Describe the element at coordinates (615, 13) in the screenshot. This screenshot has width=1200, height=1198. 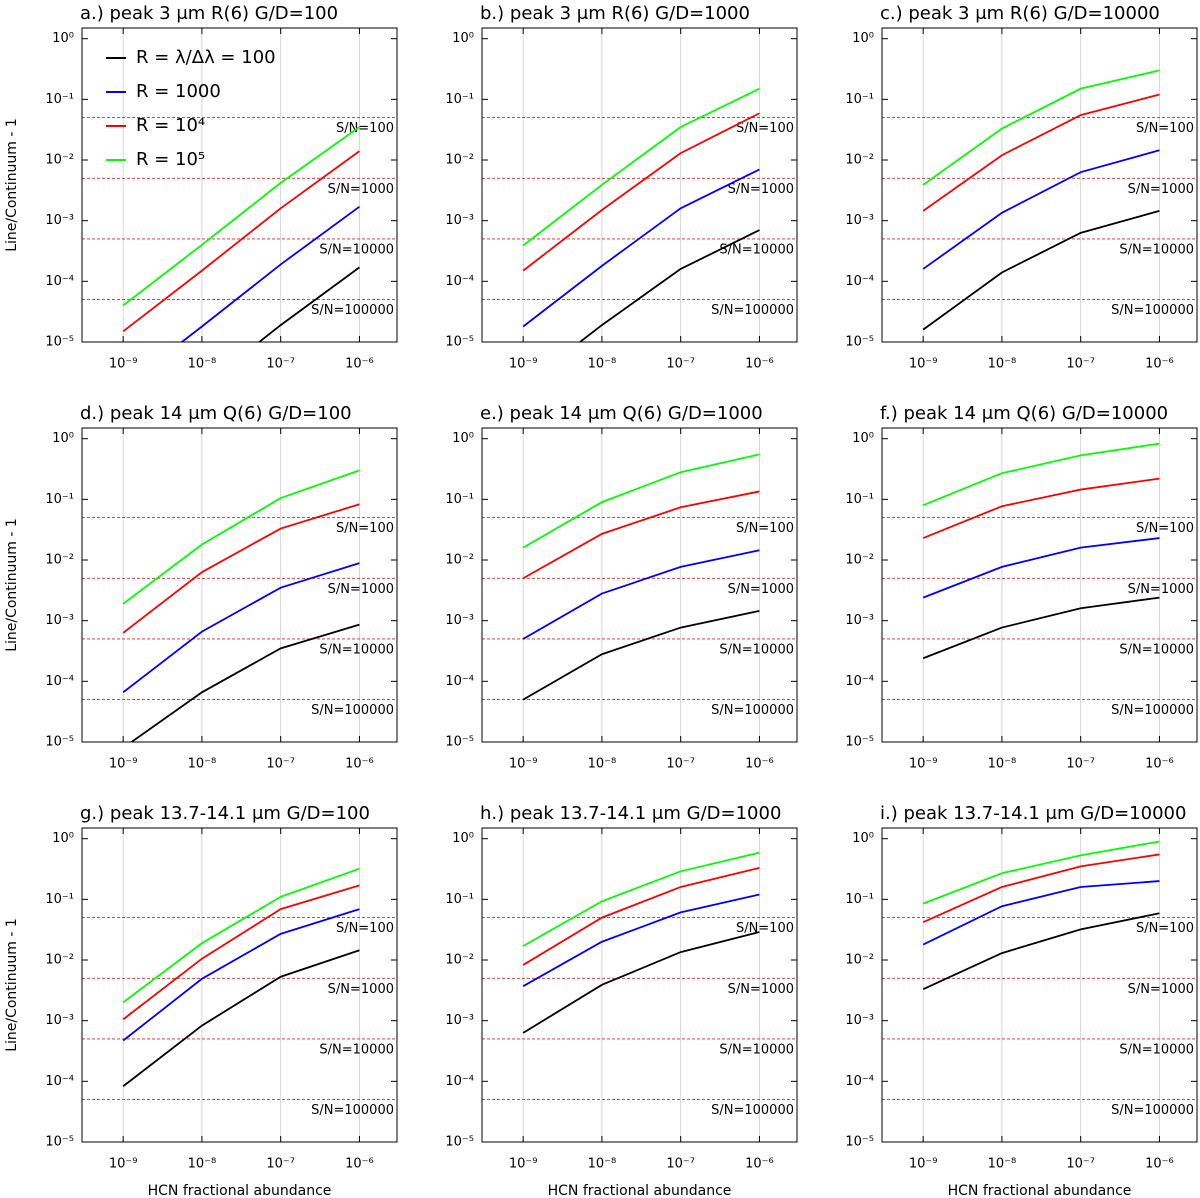
I see `panel-title: b.) peak 3 μm R(6) G/D=1000` at that location.